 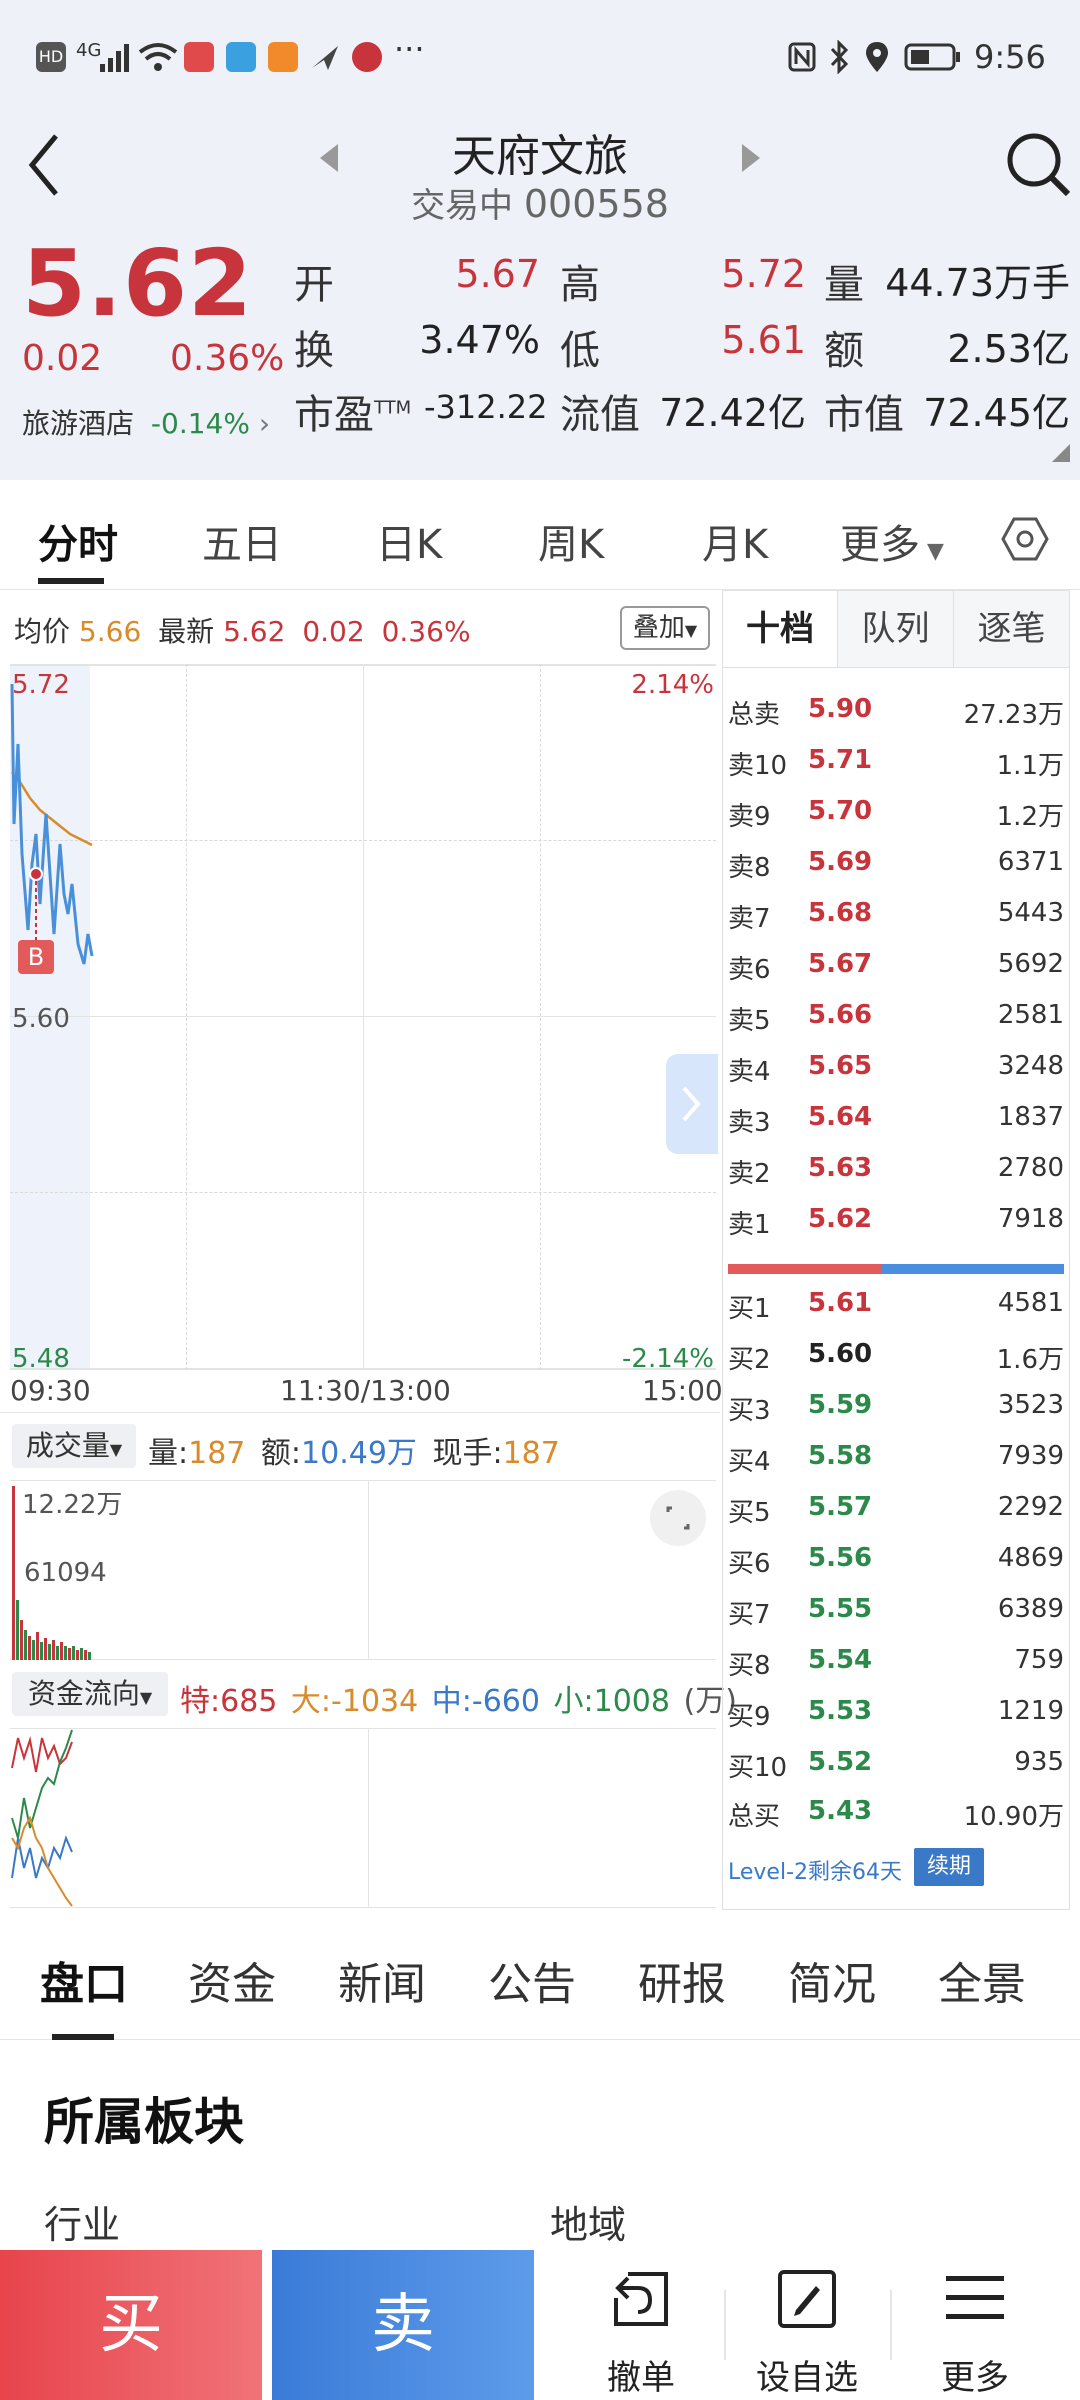 I want to click on buy-marker: B, so click(x=36, y=957).